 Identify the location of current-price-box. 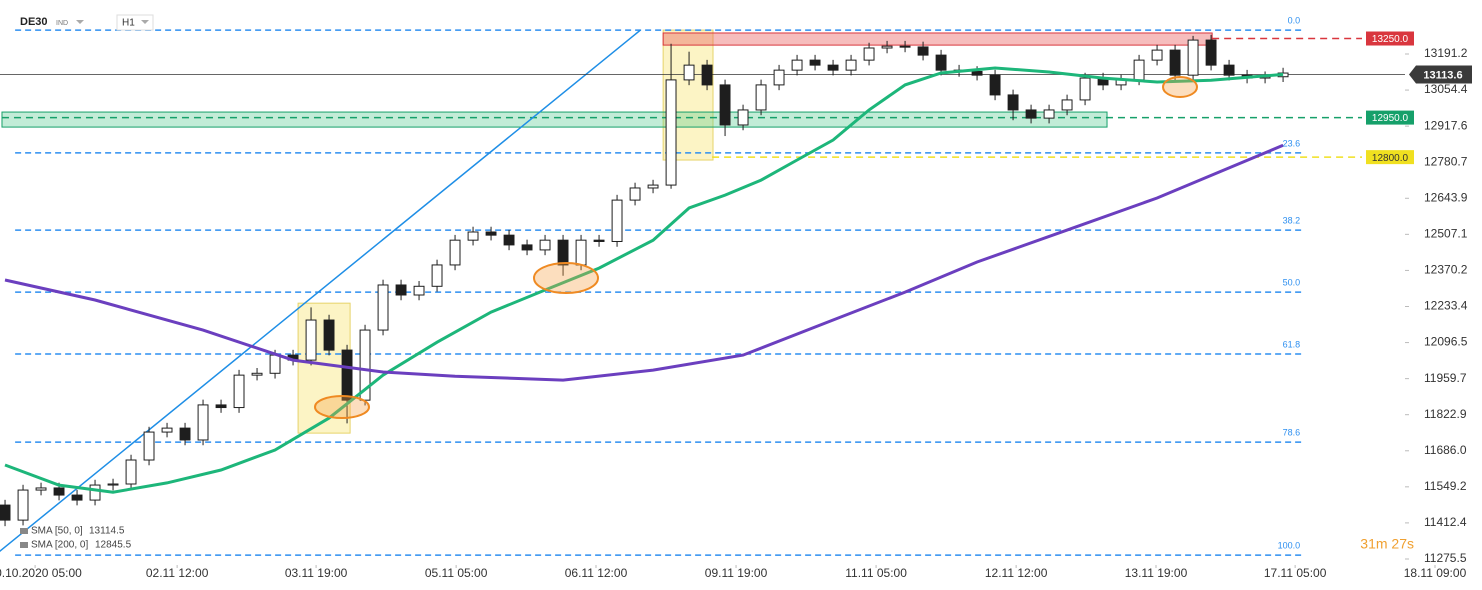
(1440, 74).